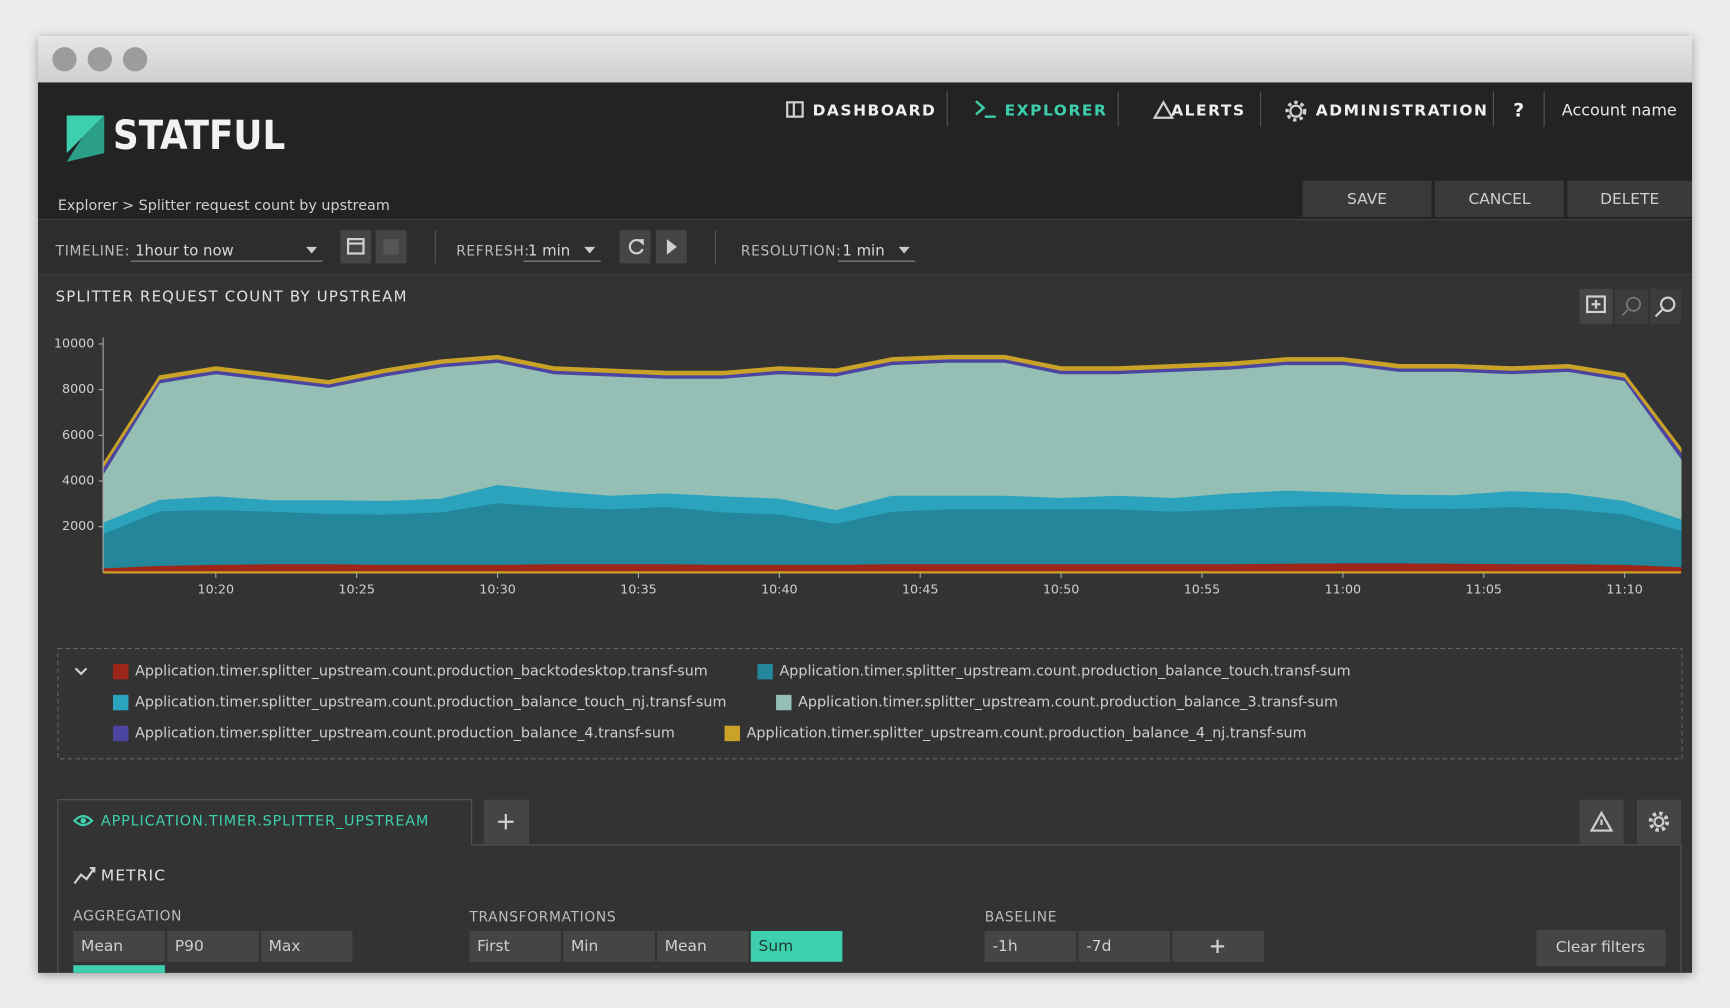  I want to click on title-bar, so click(865, 59).